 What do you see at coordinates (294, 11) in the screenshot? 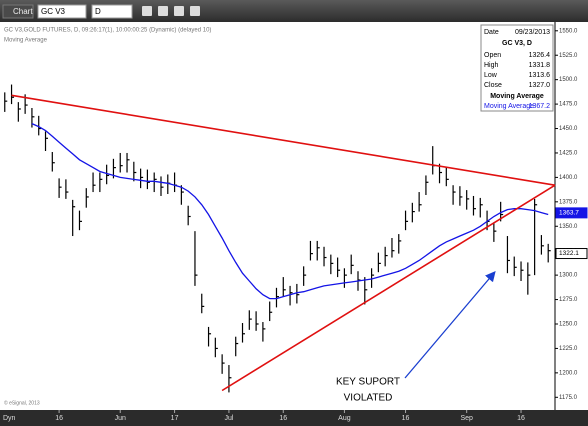
I see `toolbar` at bounding box center [294, 11].